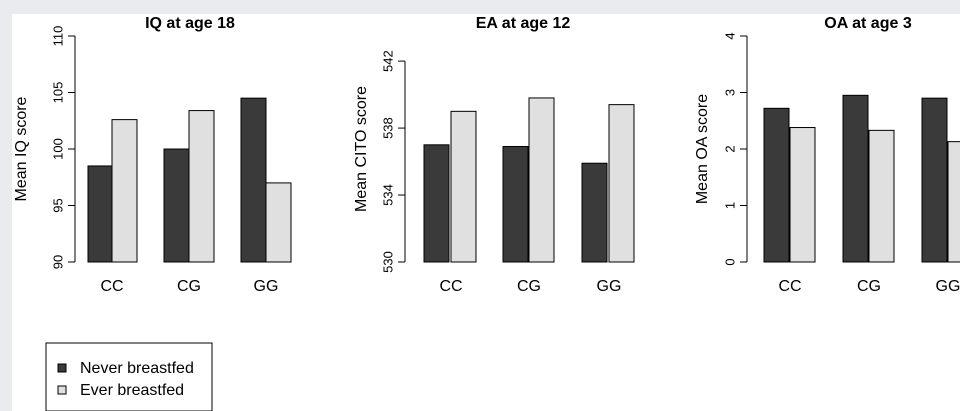 Image resolution: width=960 pixels, height=411 pixels. I want to click on y-axis-label: Mean OA score, so click(702, 149).